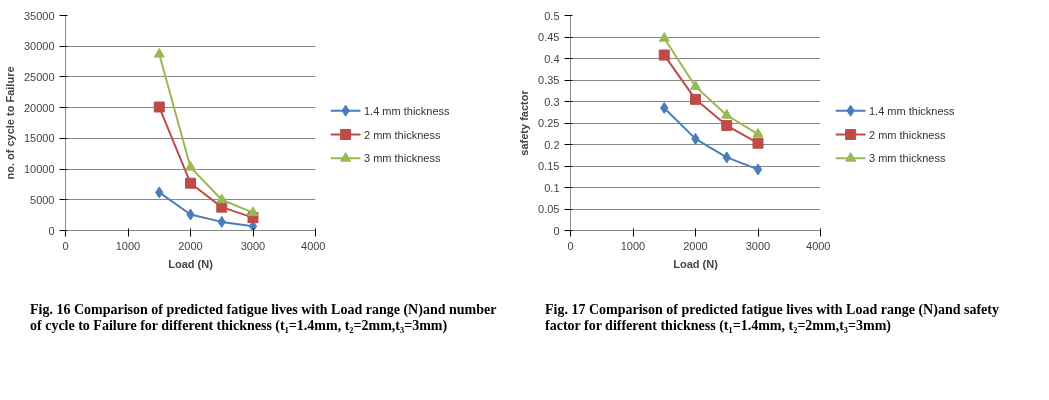  What do you see at coordinates (9, 123) in the screenshot?
I see `y-axis-title: no. of cycle to Failure` at bounding box center [9, 123].